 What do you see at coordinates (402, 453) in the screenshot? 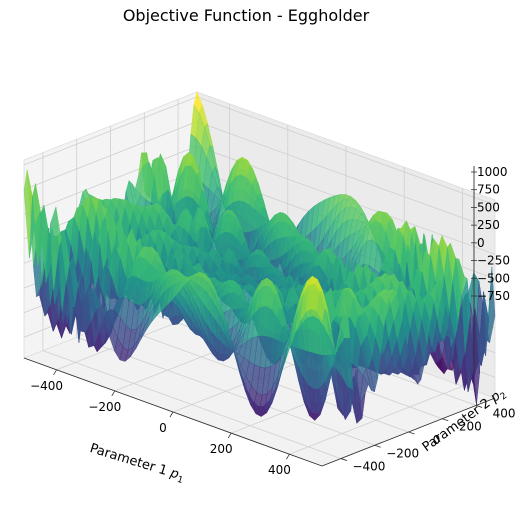
I see `y-tick-label: −200` at bounding box center [402, 453].